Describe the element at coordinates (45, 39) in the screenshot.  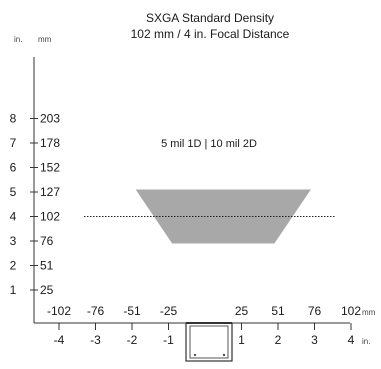
I see `y-unit-mm: mm` at that location.